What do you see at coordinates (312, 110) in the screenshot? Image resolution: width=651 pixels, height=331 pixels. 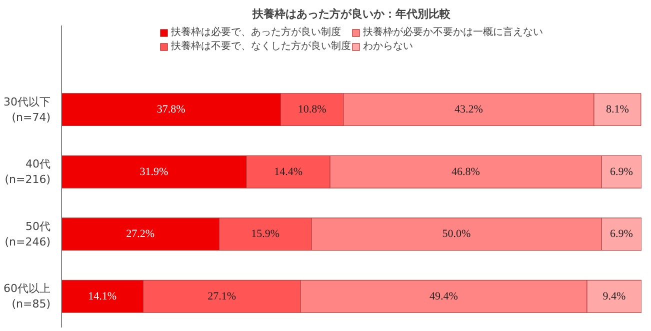 I see `data-label: 10.8%` at bounding box center [312, 110].